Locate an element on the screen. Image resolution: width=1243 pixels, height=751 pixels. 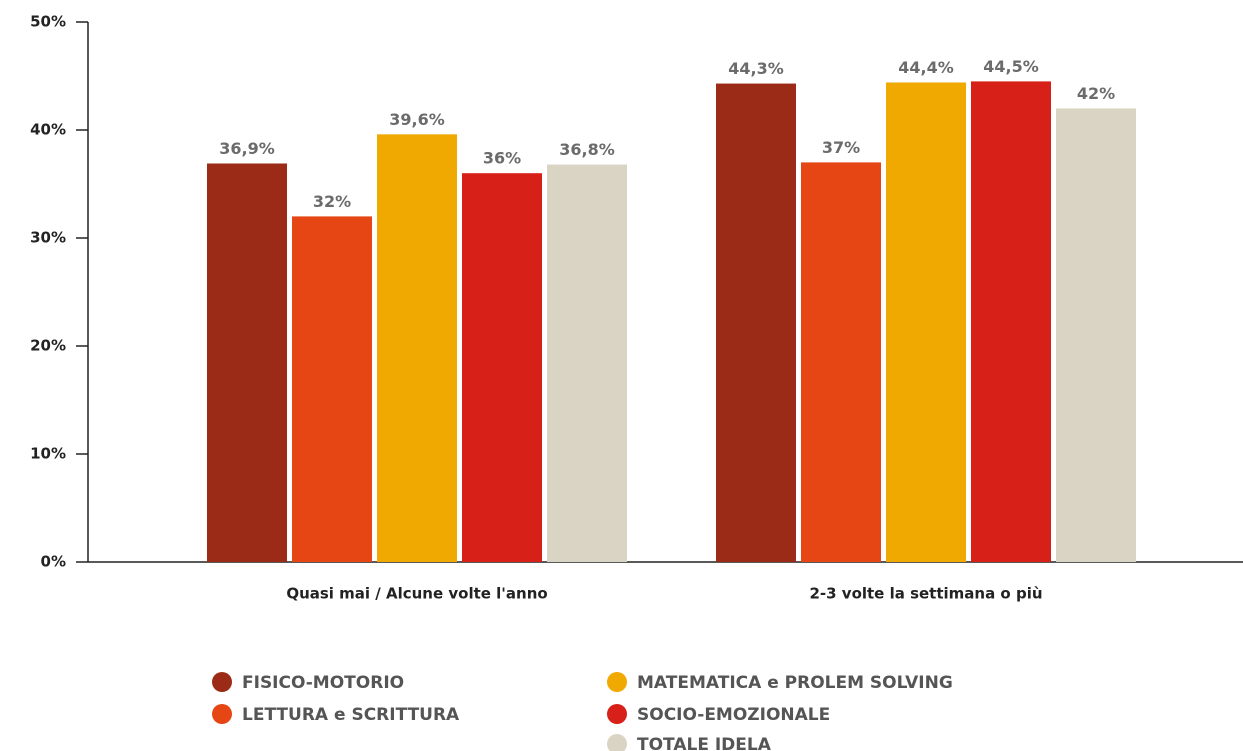
value-label: 36,8% is located at coordinates (587, 149).